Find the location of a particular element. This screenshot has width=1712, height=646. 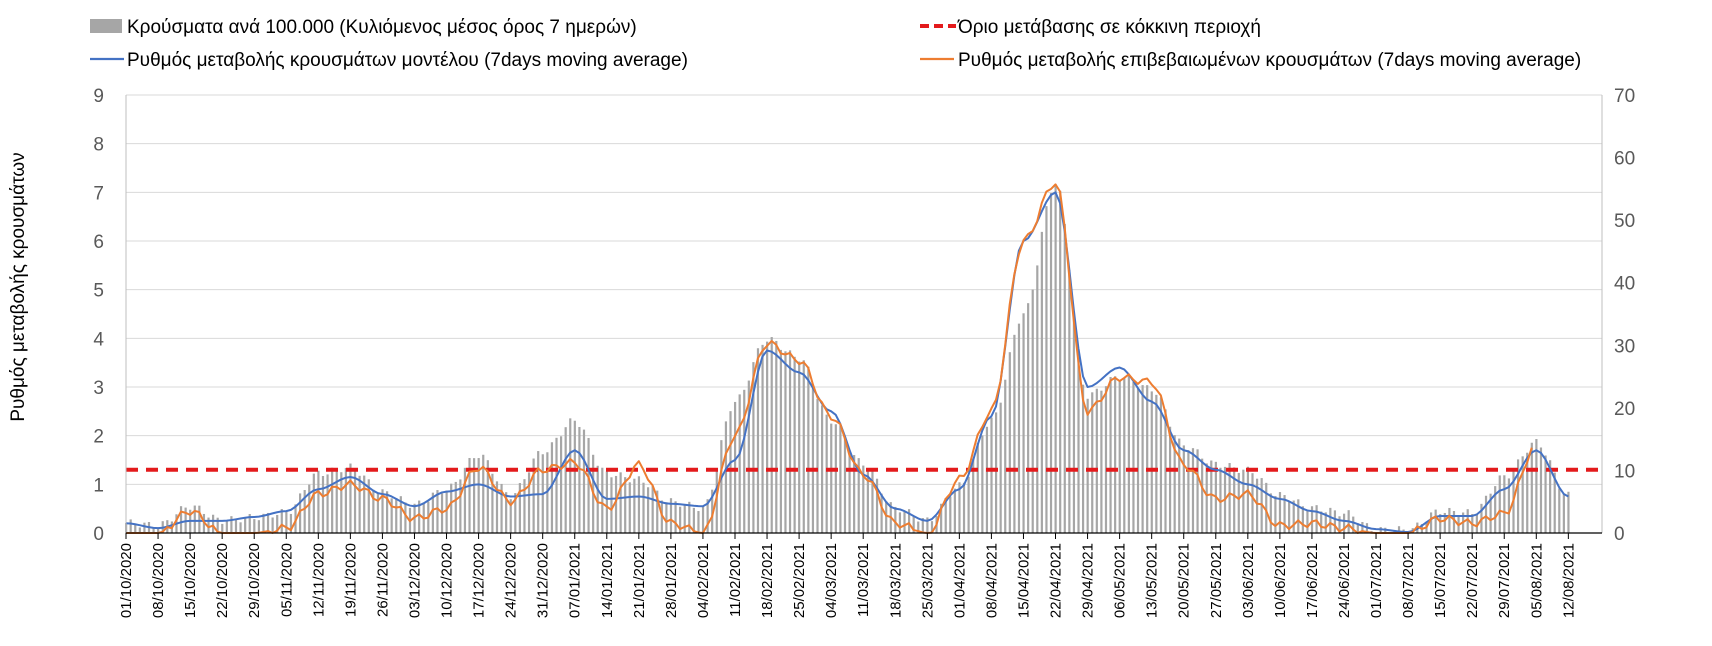

x-tick-label: 17/06/2021 is located at coordinates (1312, 580).